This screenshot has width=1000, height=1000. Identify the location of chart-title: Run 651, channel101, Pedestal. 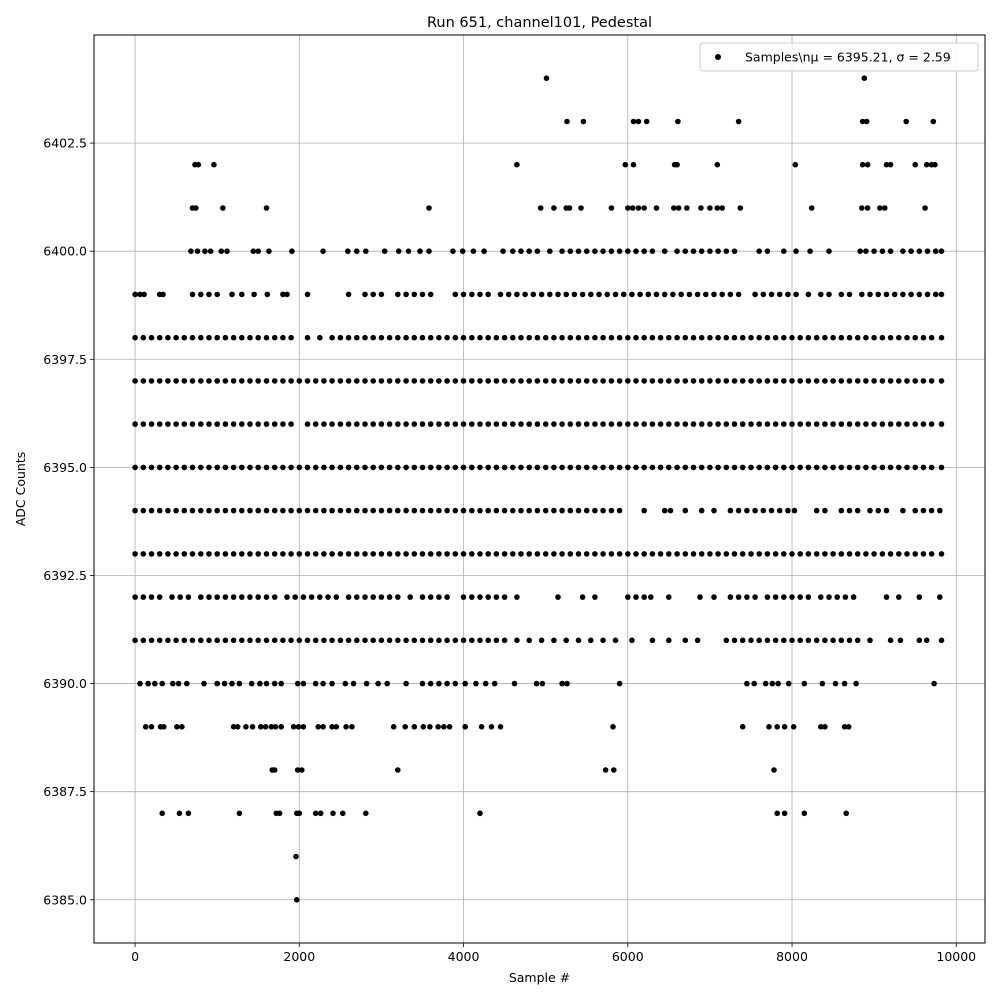
(539, 23).